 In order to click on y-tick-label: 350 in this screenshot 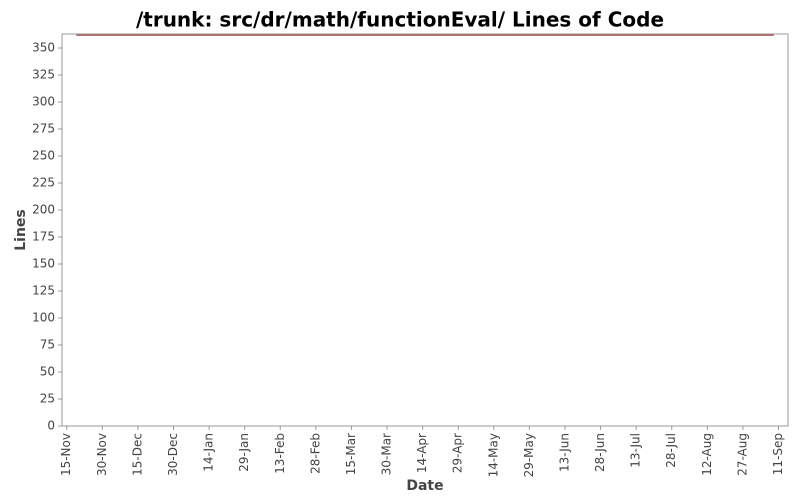, I will do `click(43, 48)`.